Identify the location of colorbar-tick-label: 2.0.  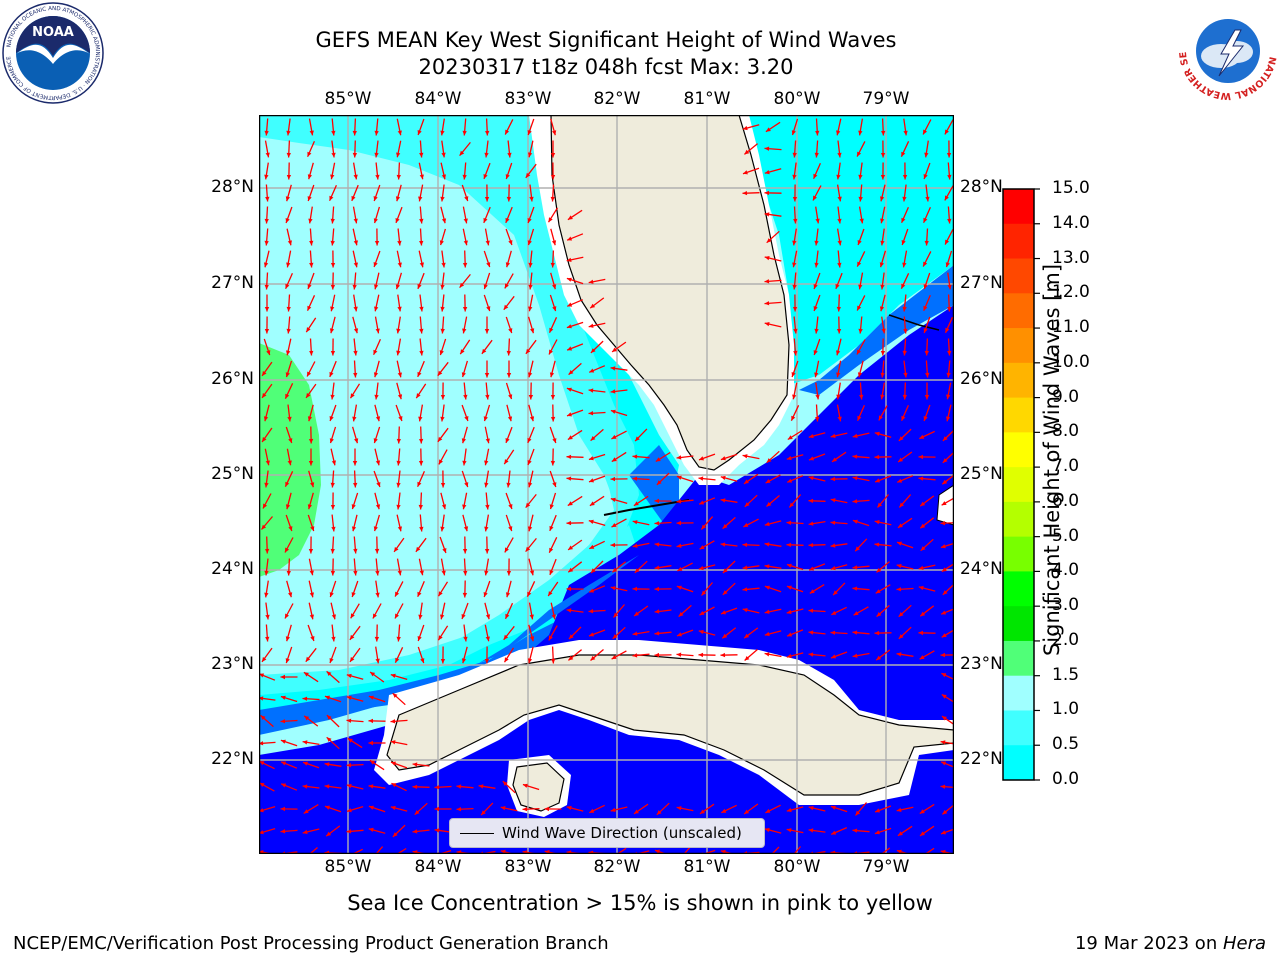
(1066, 639).